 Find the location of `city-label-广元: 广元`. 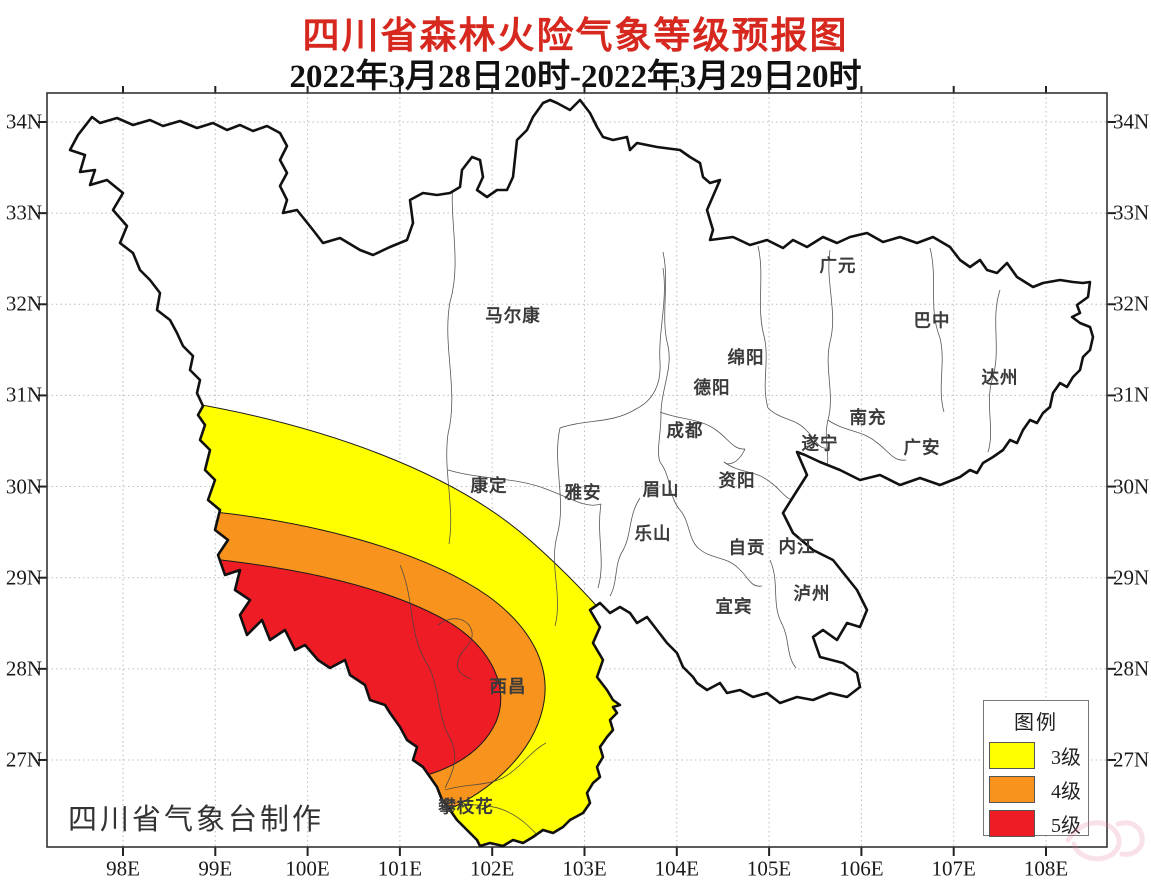

city-label-广元: 广元 is located at coordinates (838, 265).